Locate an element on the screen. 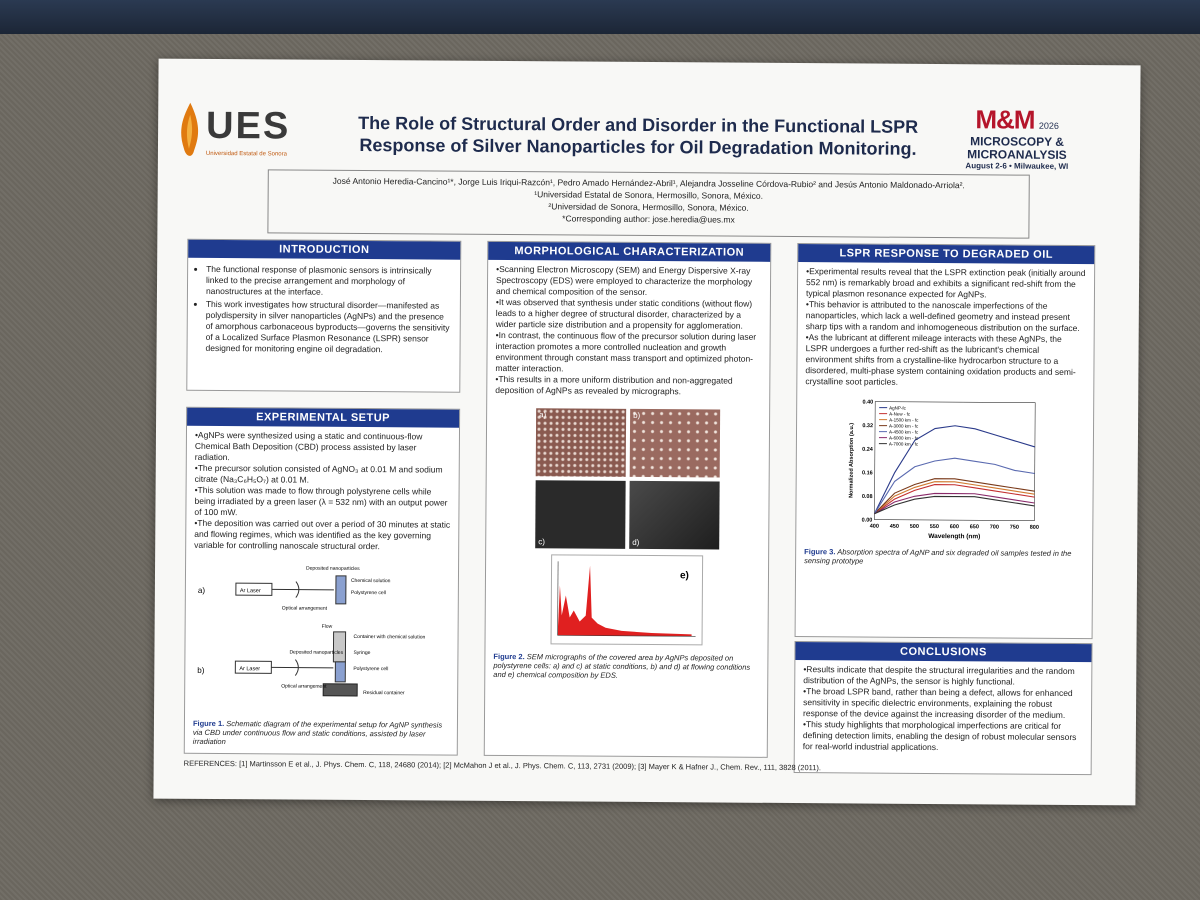  eds-x-axis is located at coordinates (626, 636).